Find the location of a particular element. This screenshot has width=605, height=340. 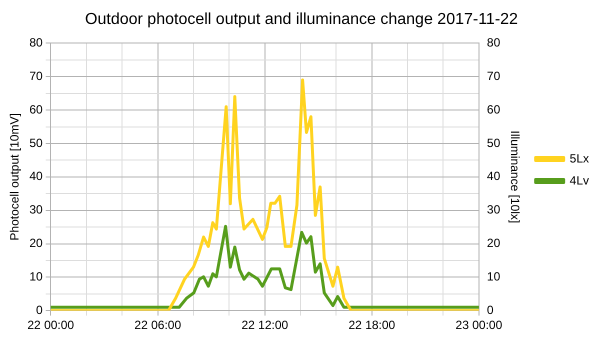

y-tick-label: 40 is located at coordinates (36, 176).